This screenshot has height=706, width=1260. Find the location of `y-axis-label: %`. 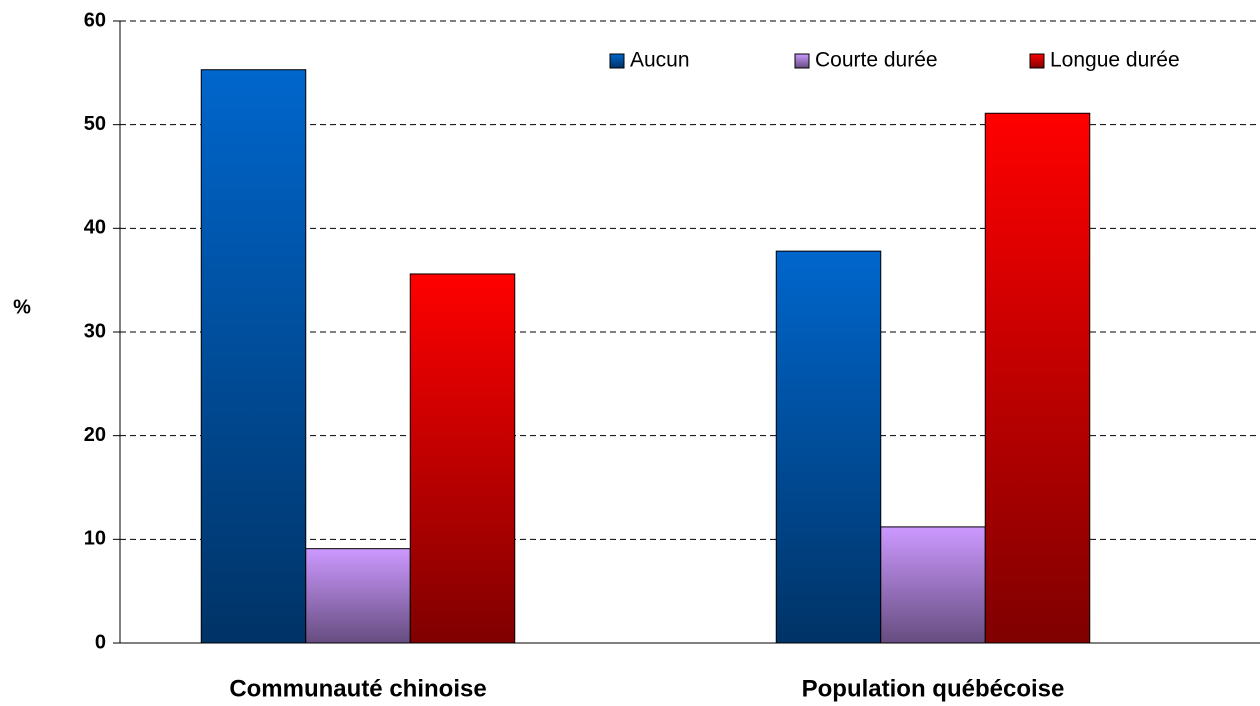

y-axis-label: % is located at coordinates (22, 307).